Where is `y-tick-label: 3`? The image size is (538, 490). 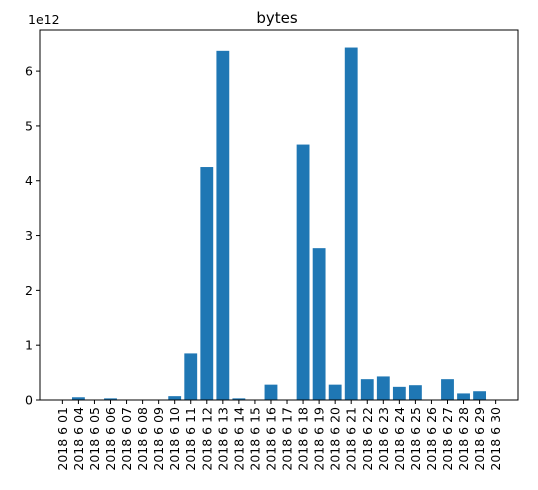
y-tick-label: 3 is located at coordinates (29, 235).